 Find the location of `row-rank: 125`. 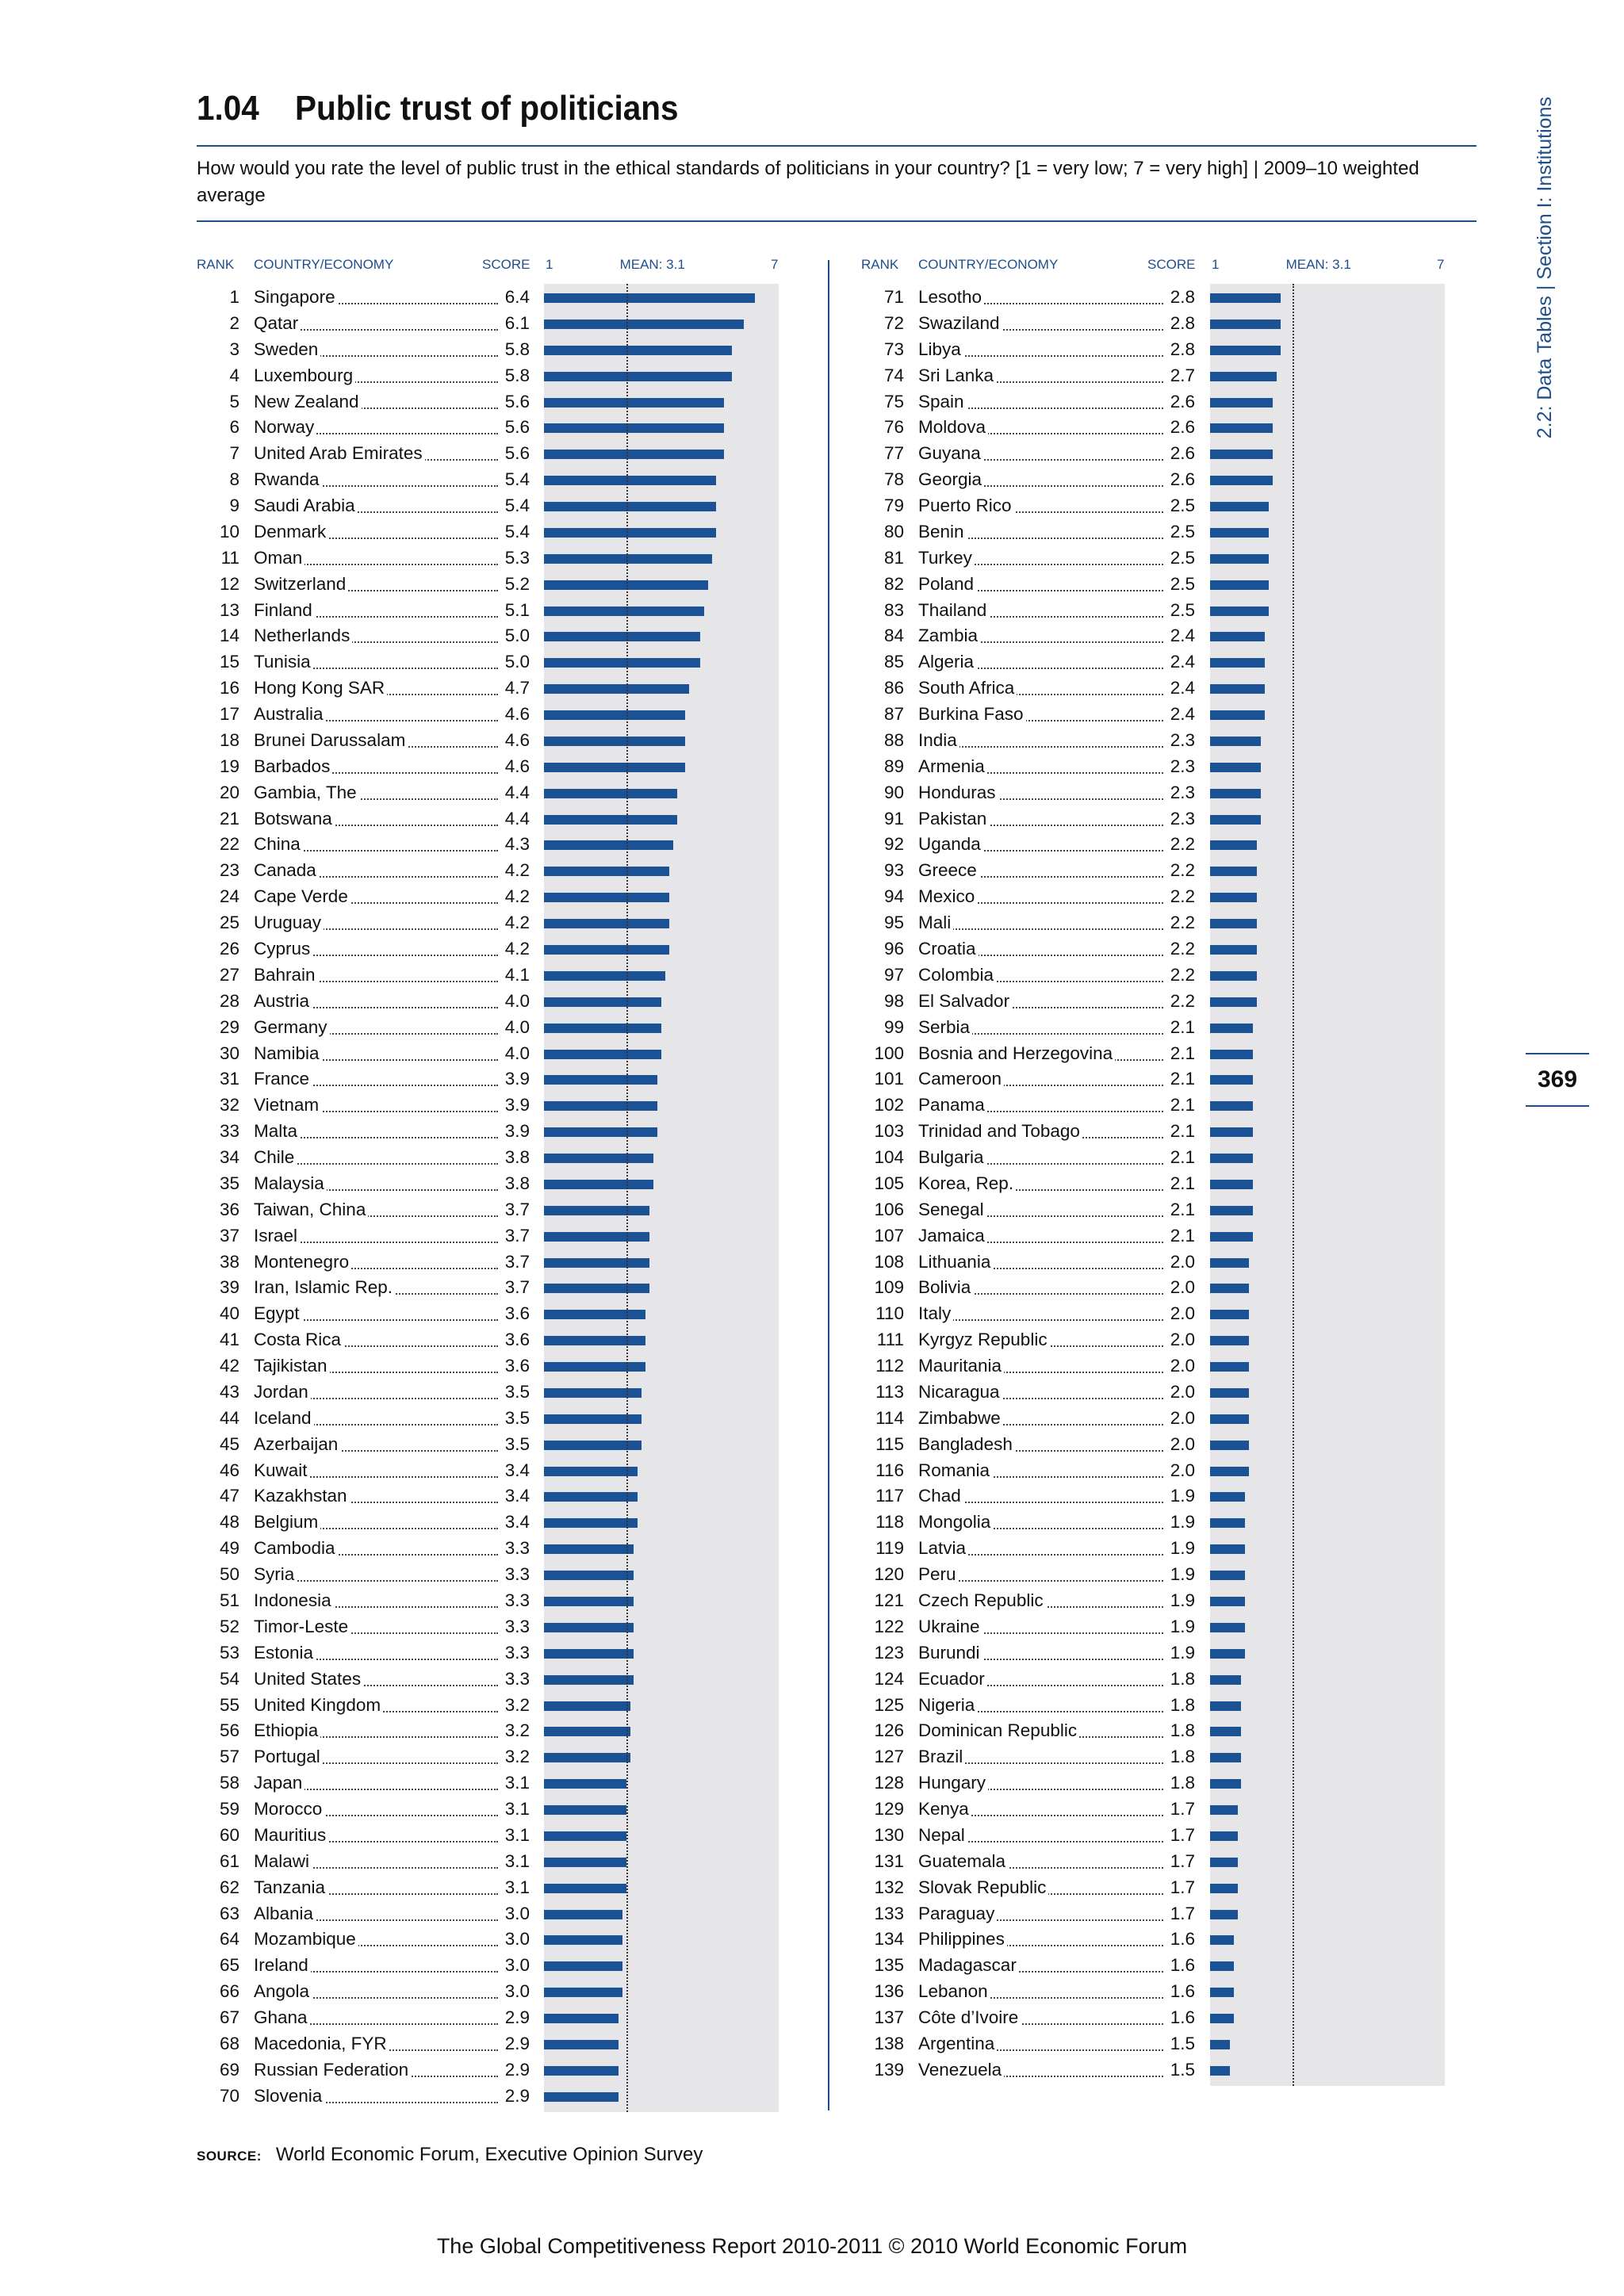

row-rank: 125 is located at coordinates (889, 1705).